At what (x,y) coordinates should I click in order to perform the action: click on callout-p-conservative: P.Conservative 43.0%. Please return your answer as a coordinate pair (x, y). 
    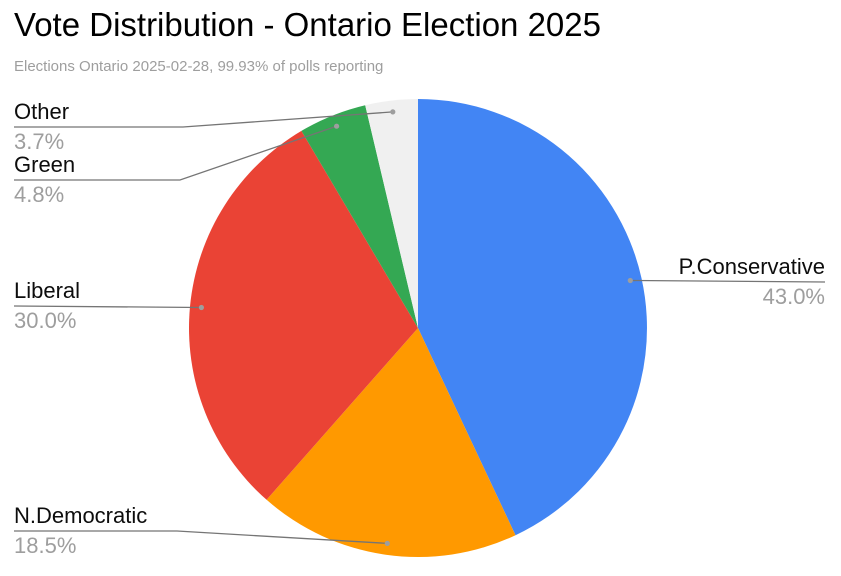
    Looking at the image, I should click on (752, 282).